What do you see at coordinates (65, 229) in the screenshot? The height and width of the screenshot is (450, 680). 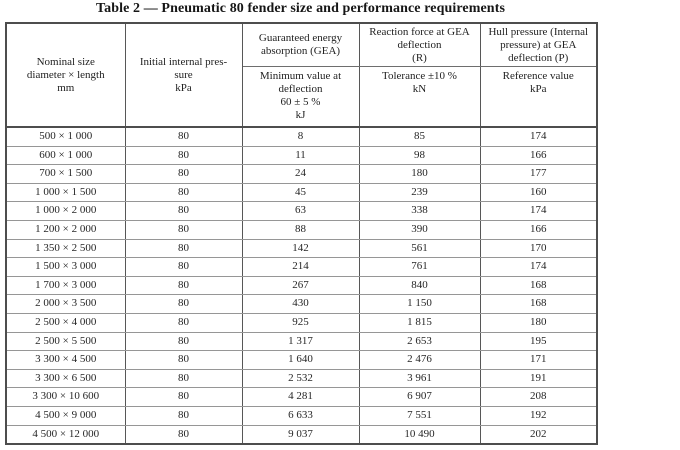 I see `table-cell: 1 200 × 2 000` at bounding box center [65, 229].